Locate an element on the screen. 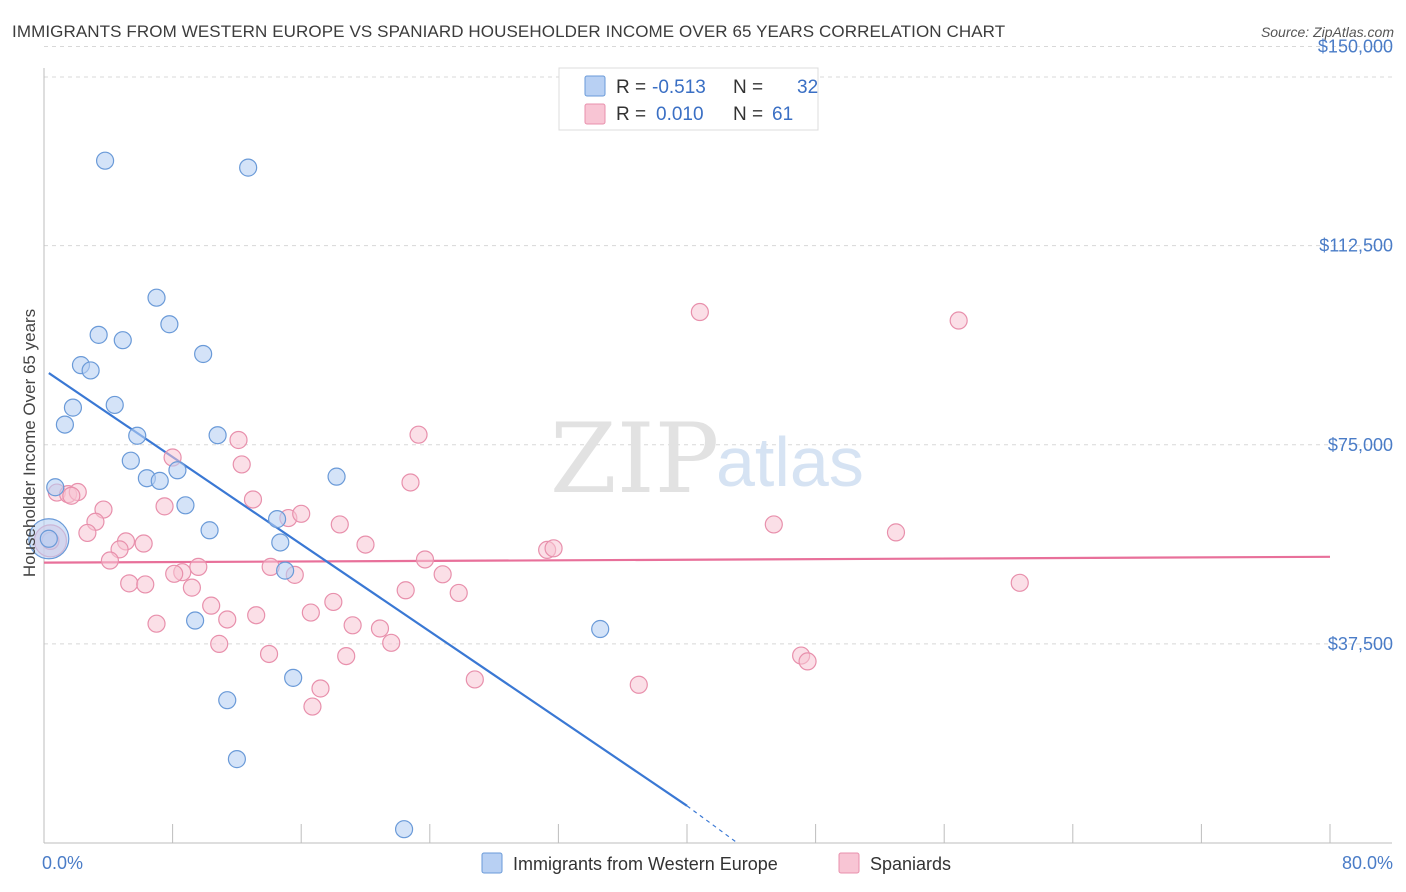  legend-swatch-blue is located at coordinates (595, 86).